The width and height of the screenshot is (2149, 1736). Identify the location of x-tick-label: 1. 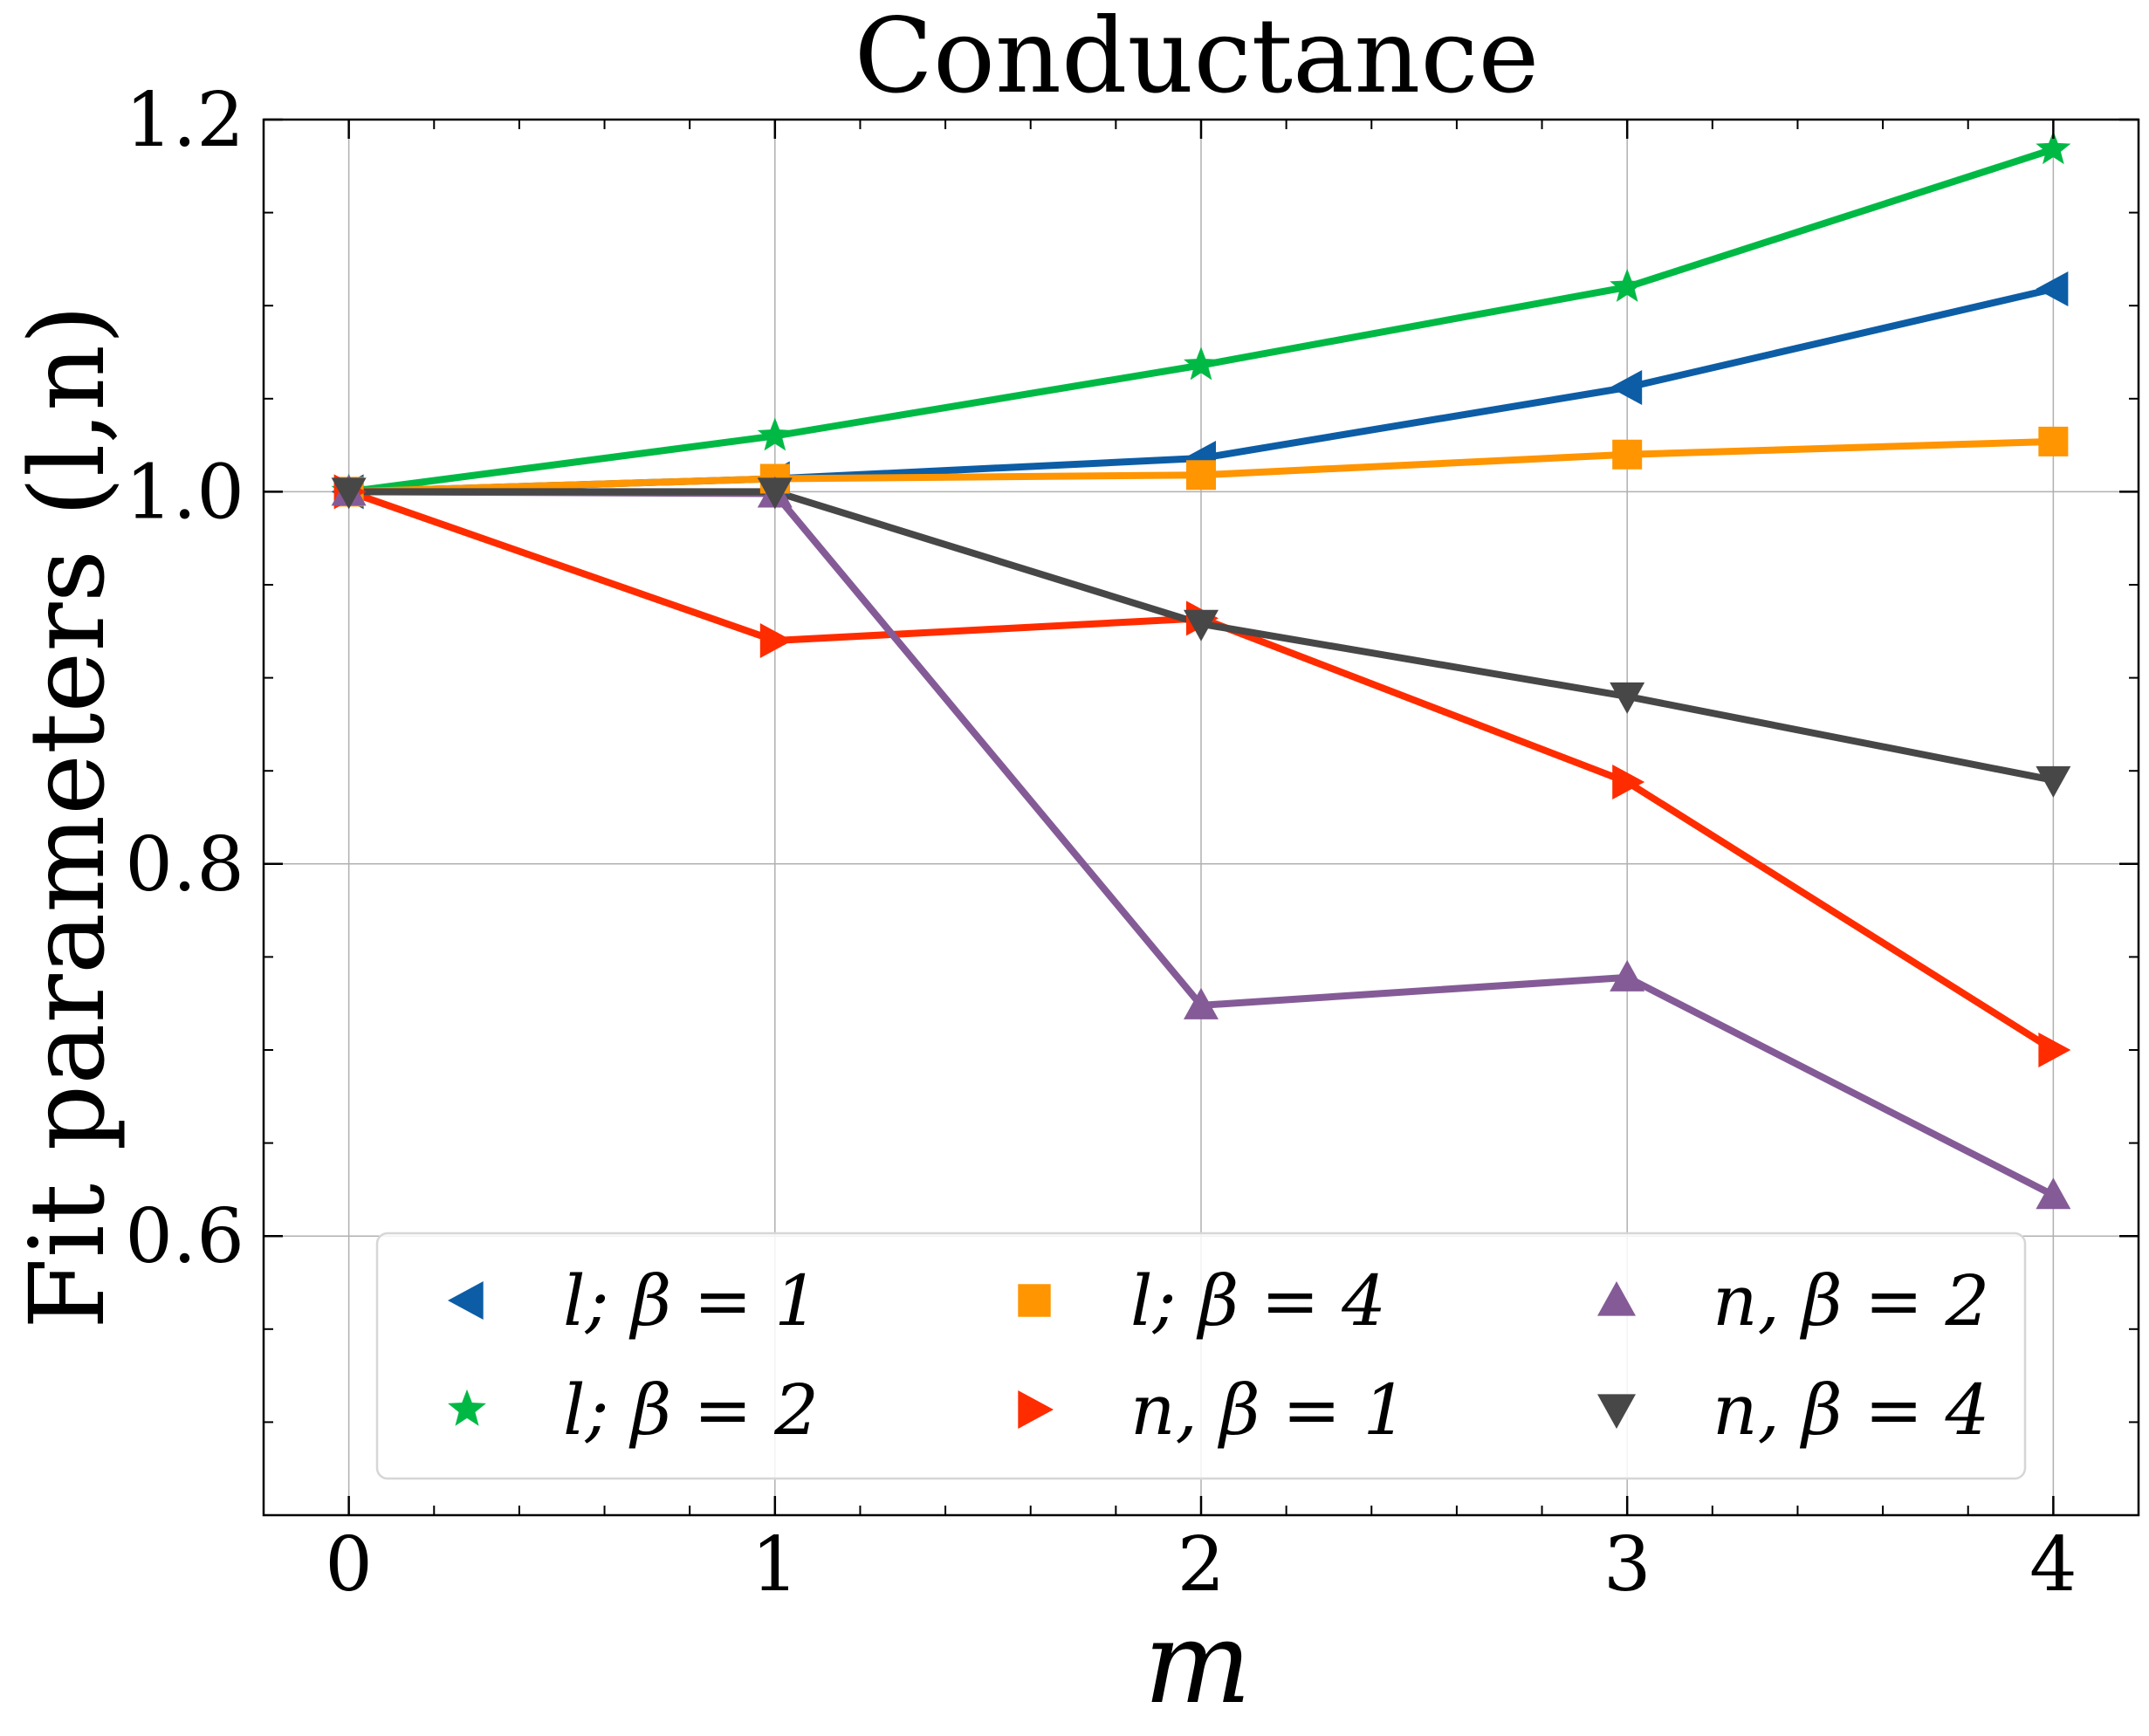
(775, 1565).